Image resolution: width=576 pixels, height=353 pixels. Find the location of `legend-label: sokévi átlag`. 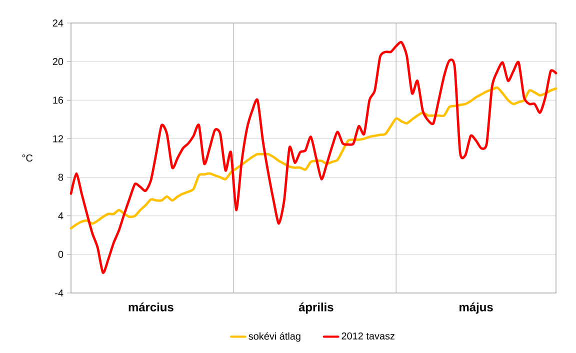

legend-label: sokévi átlag is located at coordinates (274, 337).